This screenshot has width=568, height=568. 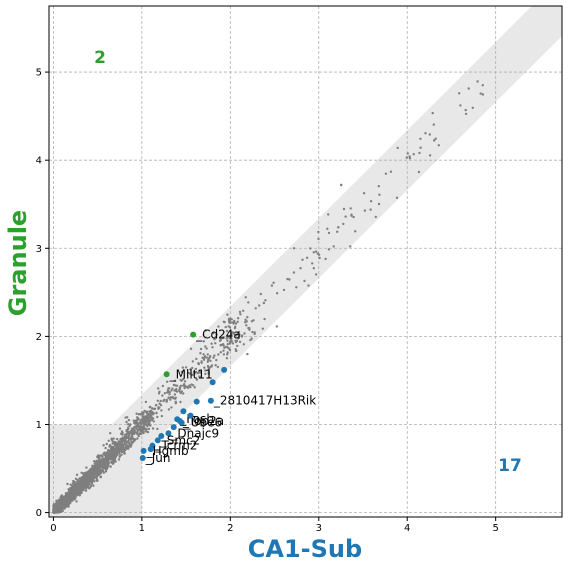 I want to click on x-tick-label: 4, so click(x=407, y=528).